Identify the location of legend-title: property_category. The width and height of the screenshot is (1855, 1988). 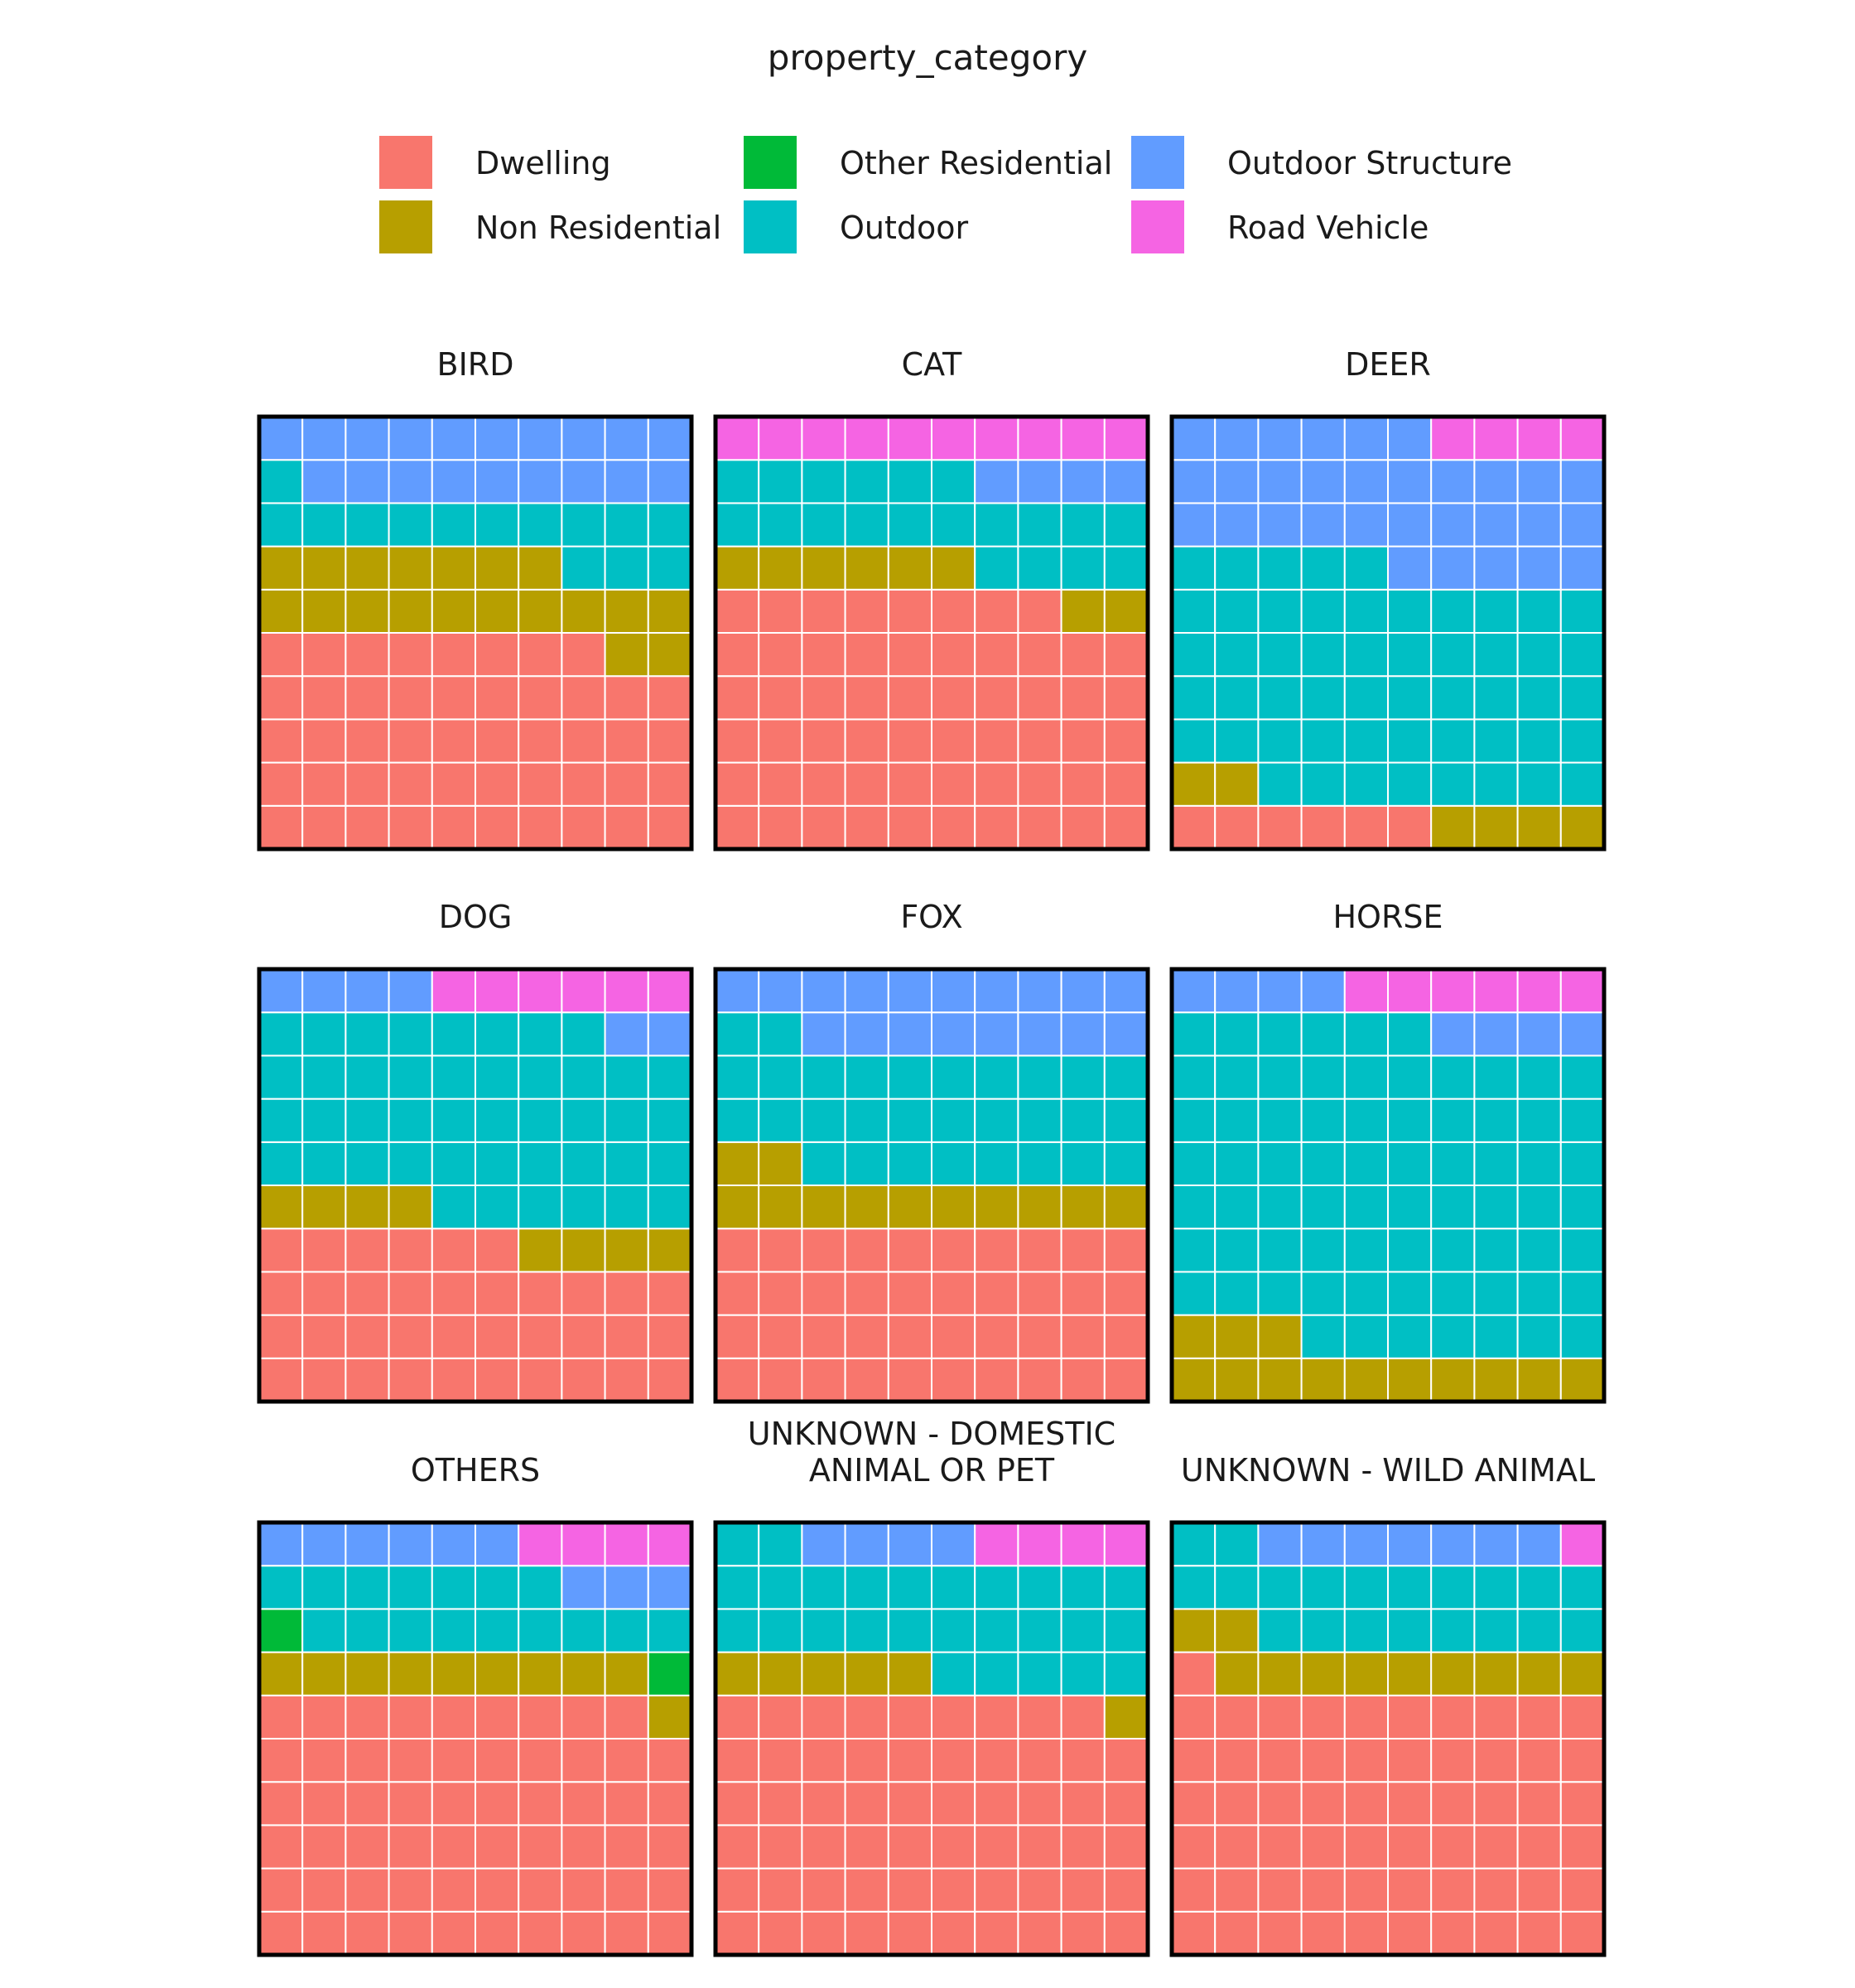
(927, 58).